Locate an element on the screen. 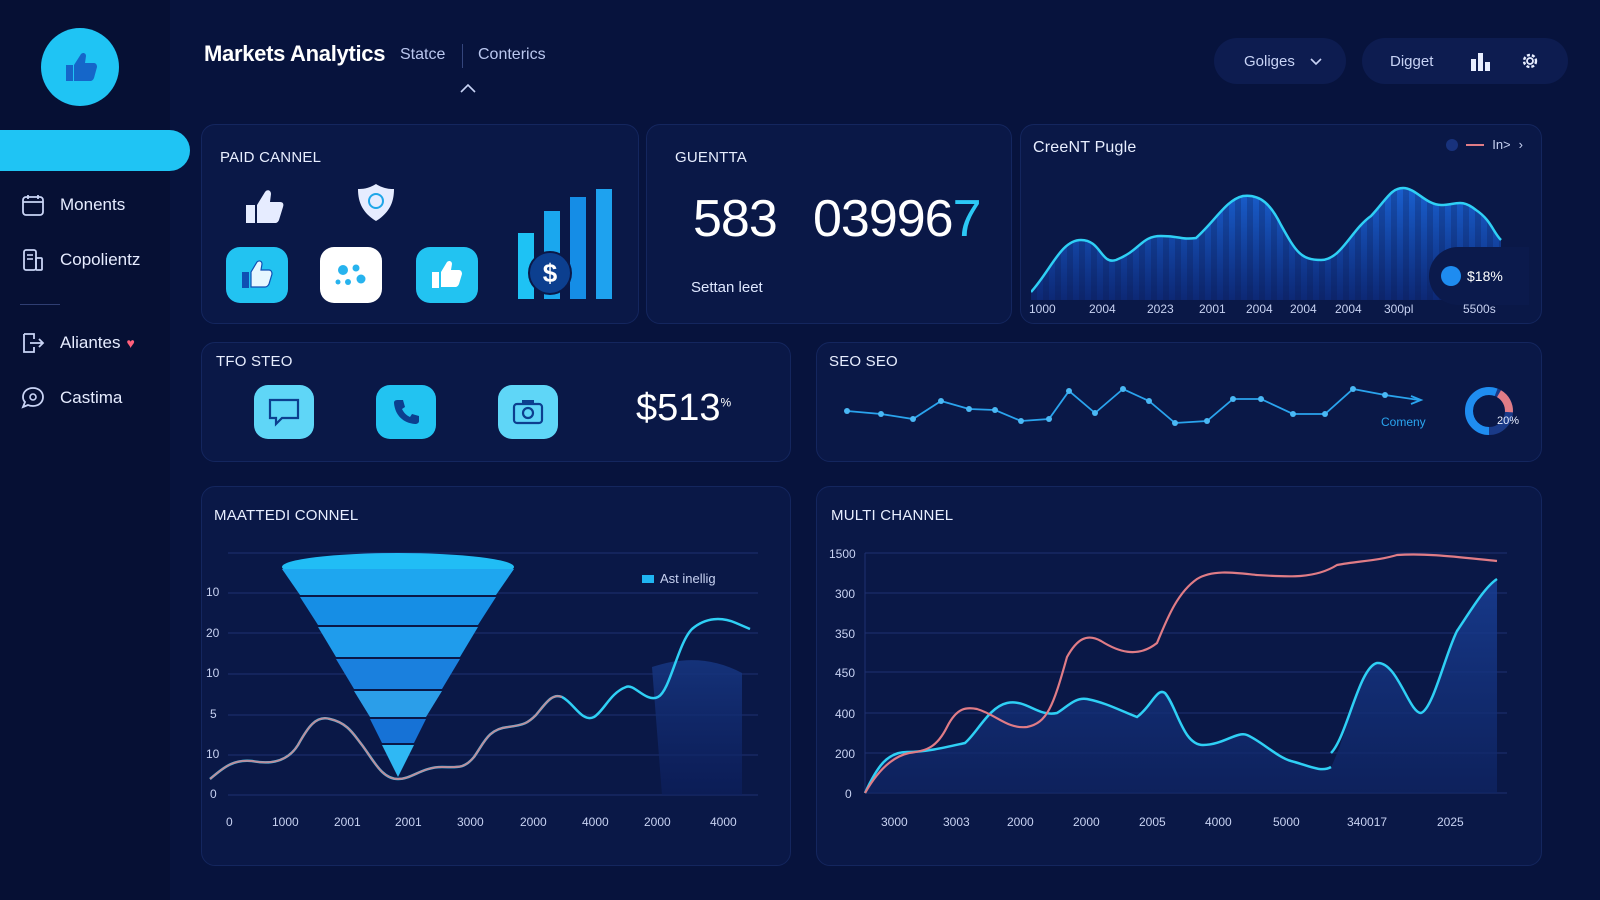  multi-red-line is located at coordinates (1181, 673).